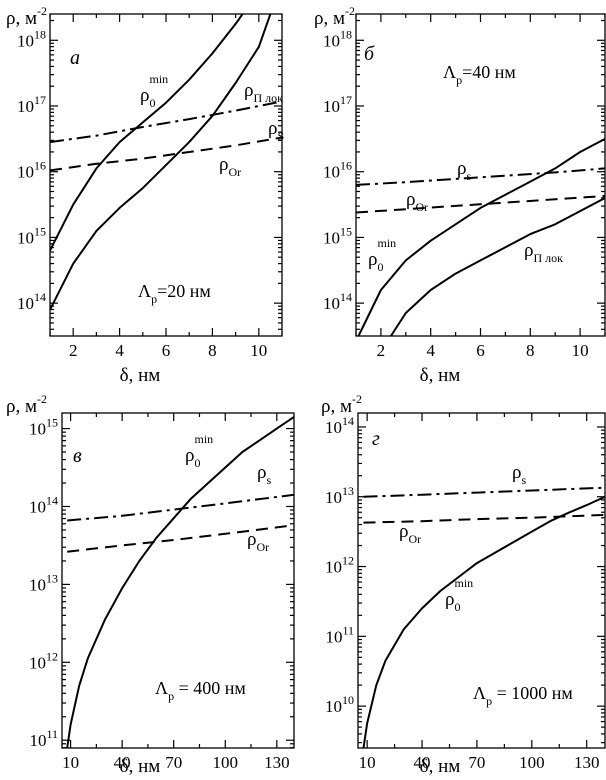 This screenshot has width=606, height=780. Describe the element at coordinates (369, 54) in the screenshot. I see `panel-letter: б` at that location.